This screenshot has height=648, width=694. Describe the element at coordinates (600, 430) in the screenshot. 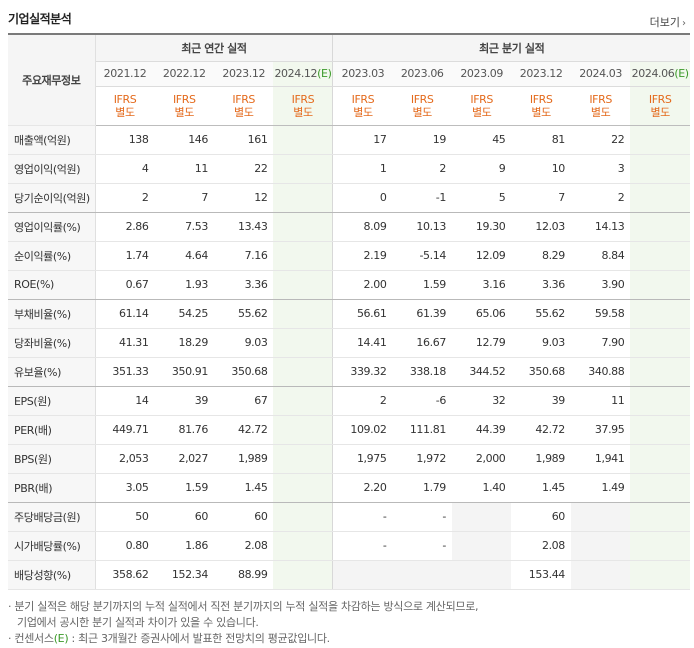

I see `table-cell: 37.95` at that location.